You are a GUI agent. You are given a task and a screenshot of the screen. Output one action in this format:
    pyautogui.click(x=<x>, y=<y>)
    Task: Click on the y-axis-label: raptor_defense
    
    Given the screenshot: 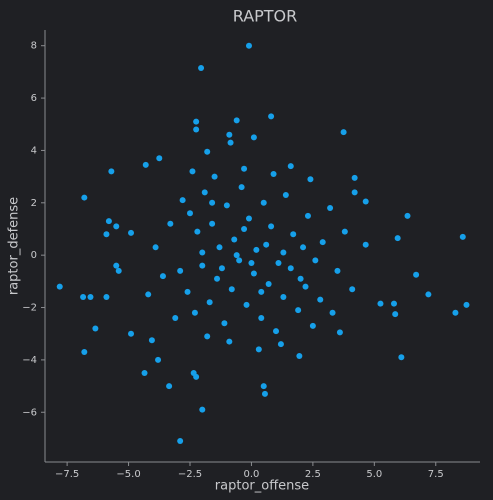 What is the action you would take?
    pyautogui.click(x=14, y=246)
    